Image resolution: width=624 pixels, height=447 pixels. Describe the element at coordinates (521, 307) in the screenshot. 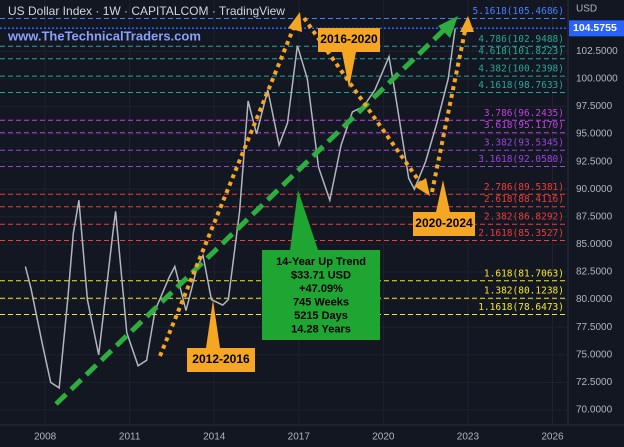

I see `fib-label: 1.1618(78.6473)` at that location.